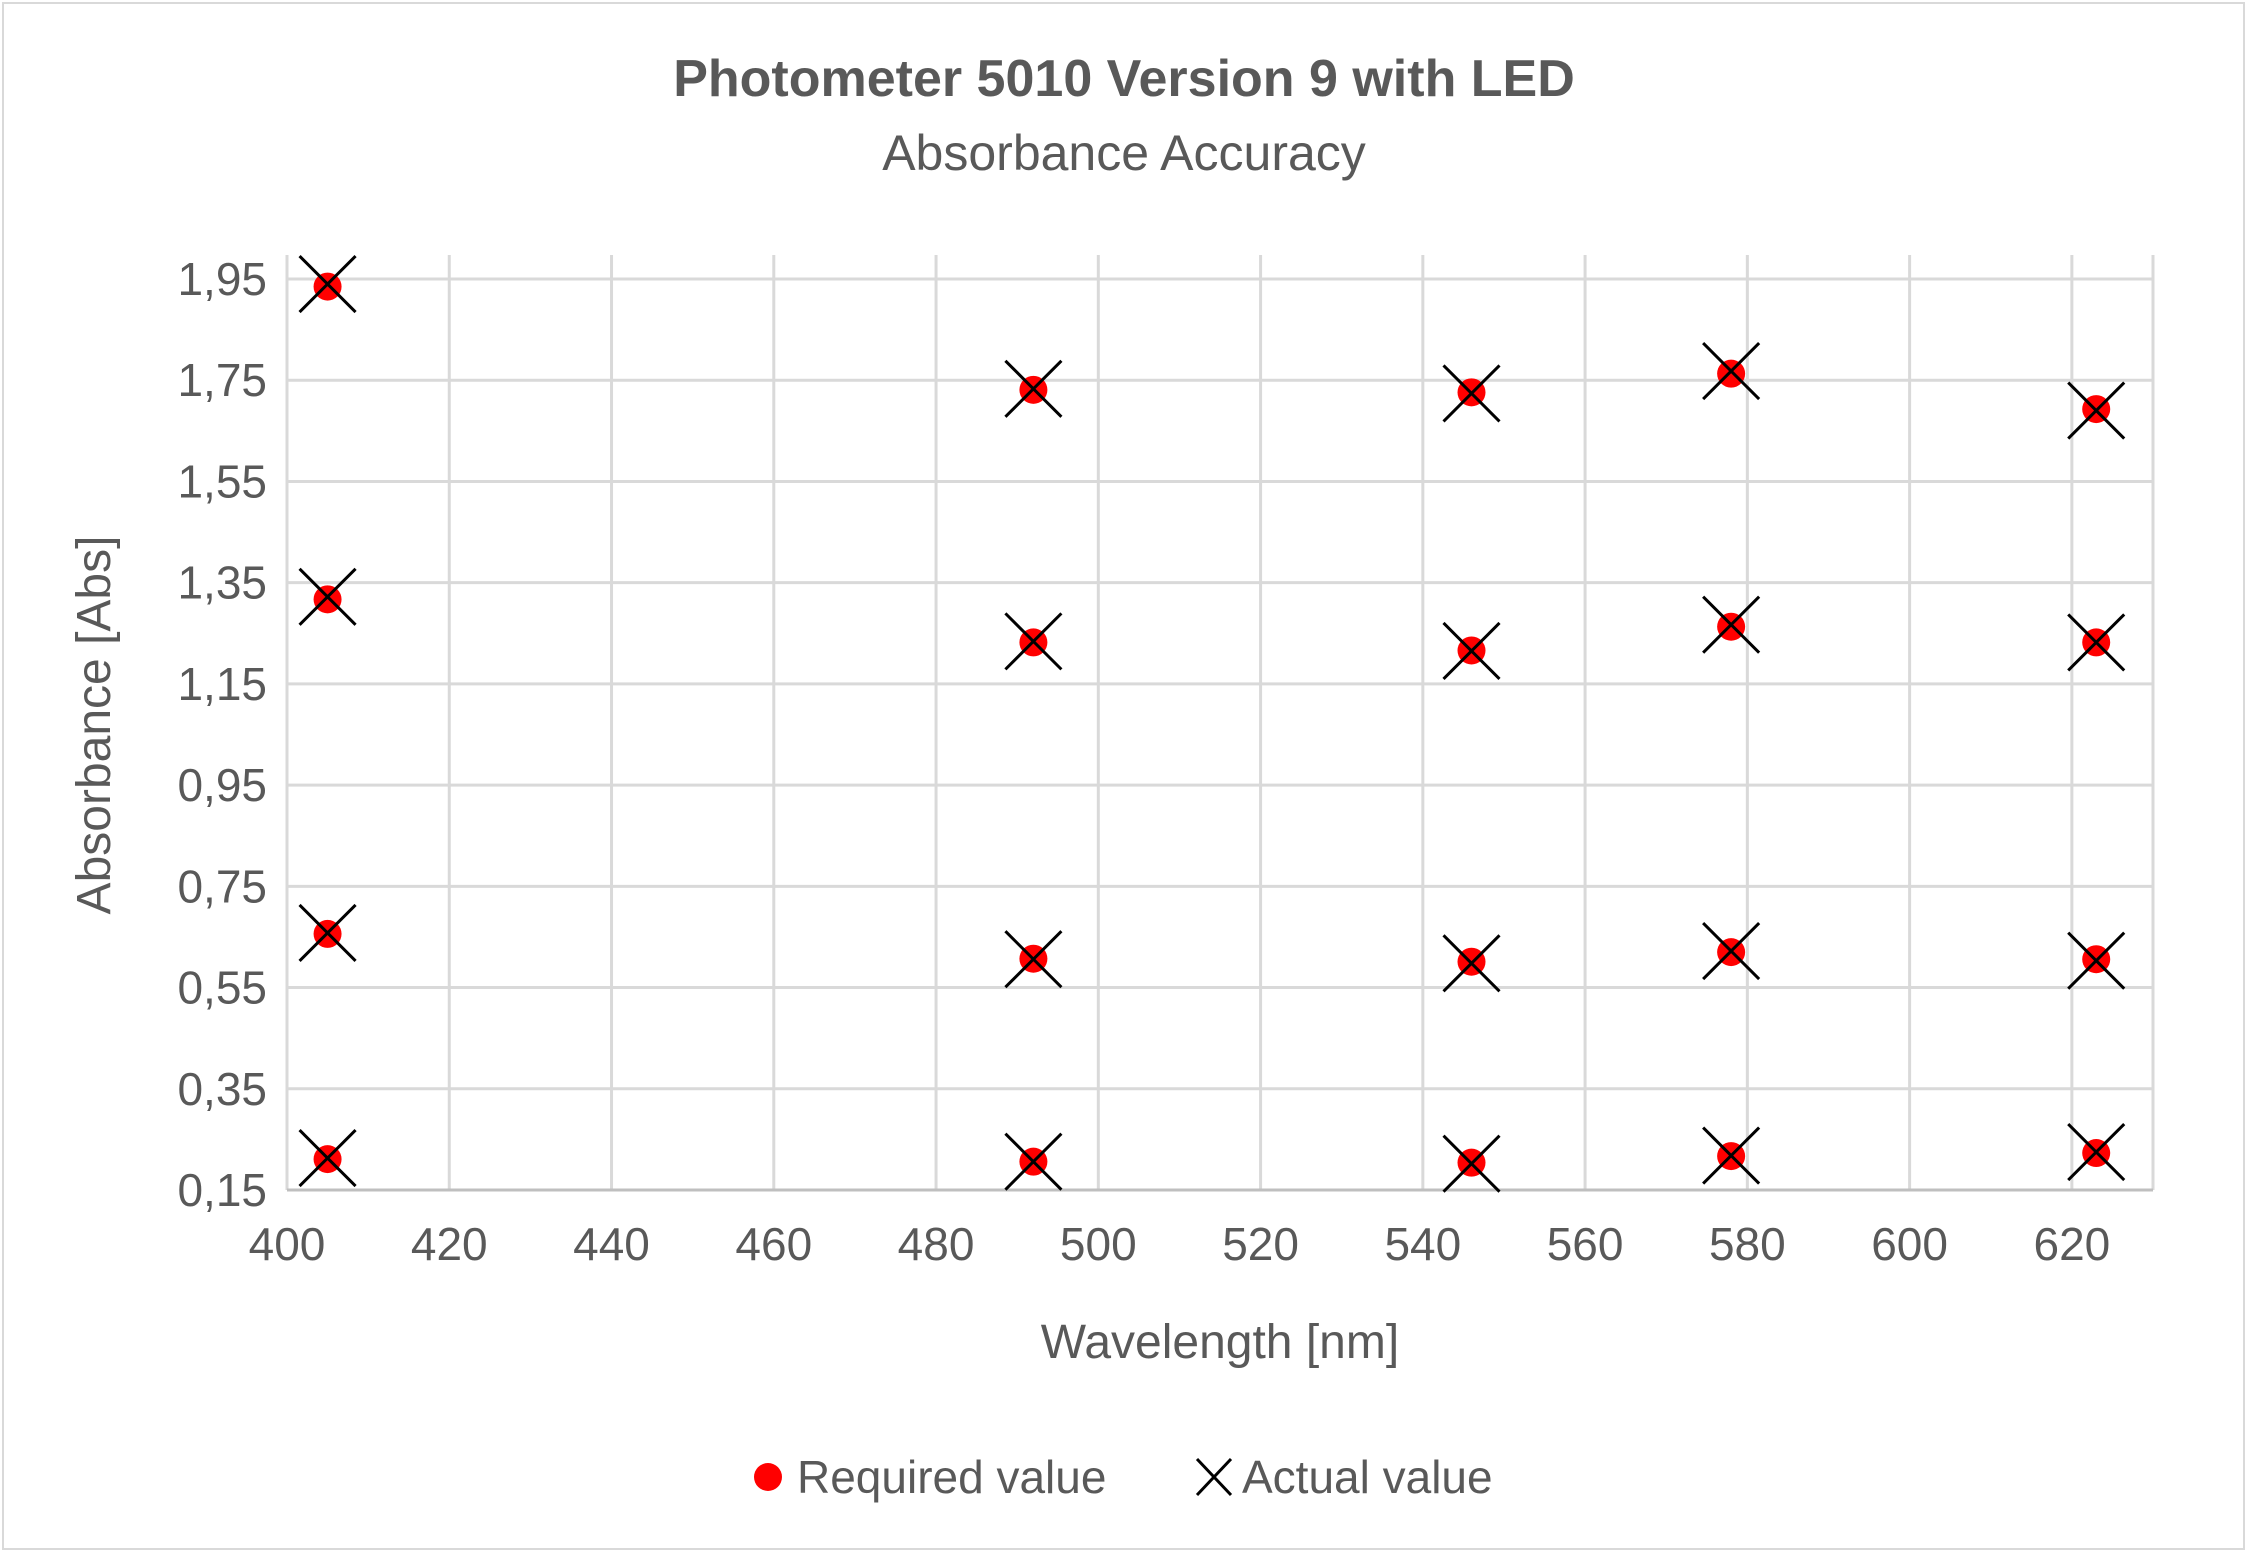 This screenshot has height=1554, width=2249. I want to click on legend-label-required: Required value, so click(951, 1477).